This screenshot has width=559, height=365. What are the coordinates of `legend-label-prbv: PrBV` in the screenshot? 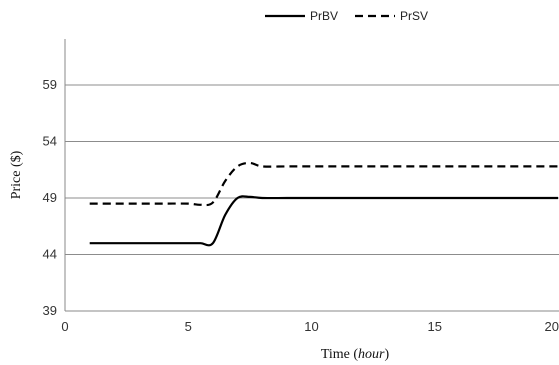 It's located at (324, 16).